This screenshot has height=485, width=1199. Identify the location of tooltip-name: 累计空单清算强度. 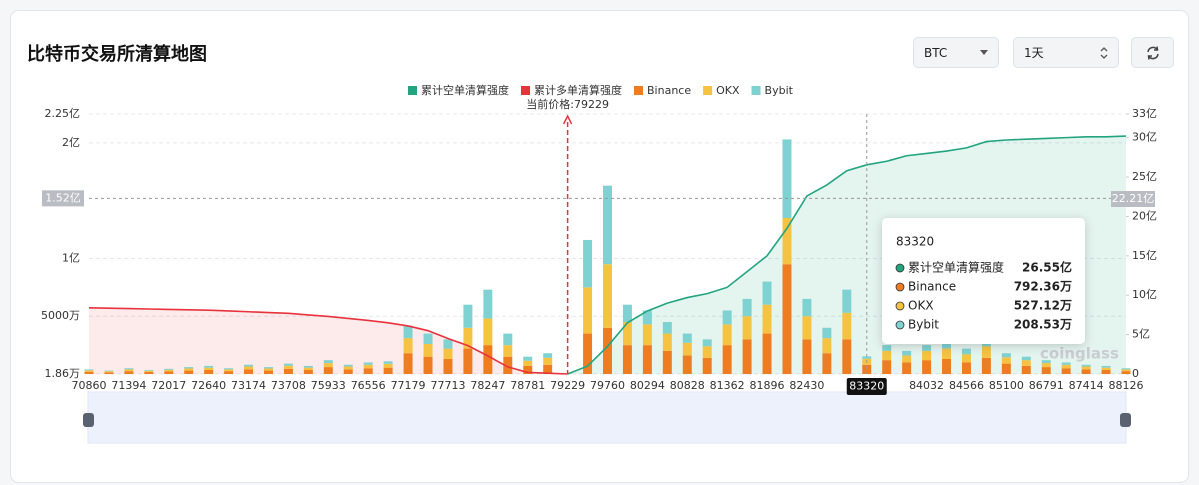
(956, 267).